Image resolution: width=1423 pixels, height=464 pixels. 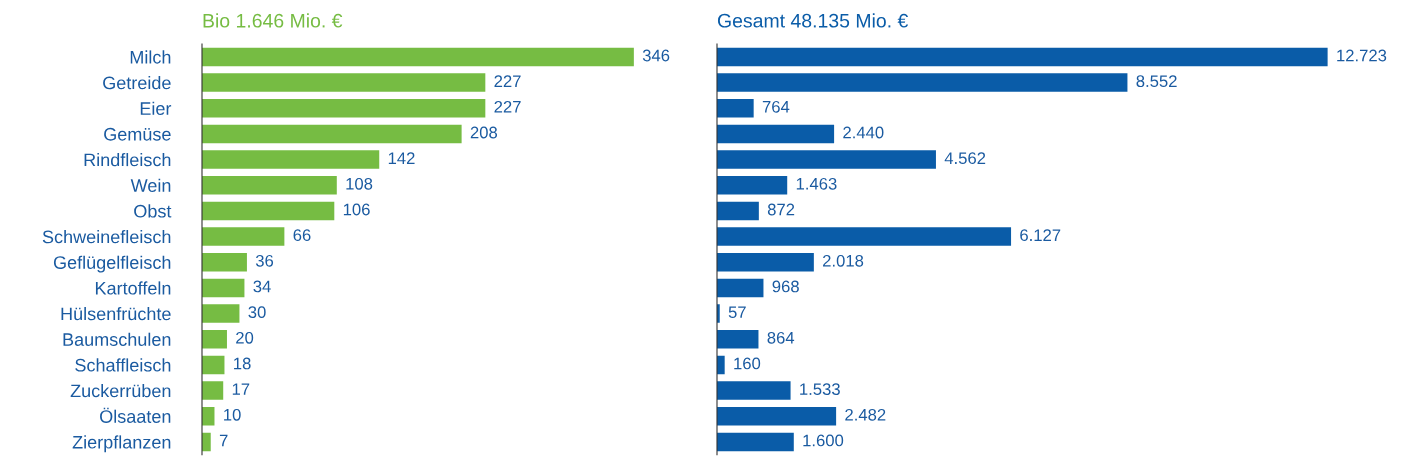 What do you see at coordinates (359, 183) in the screenshot?
I see `data-label: 108` at bounding box center [359, 183].